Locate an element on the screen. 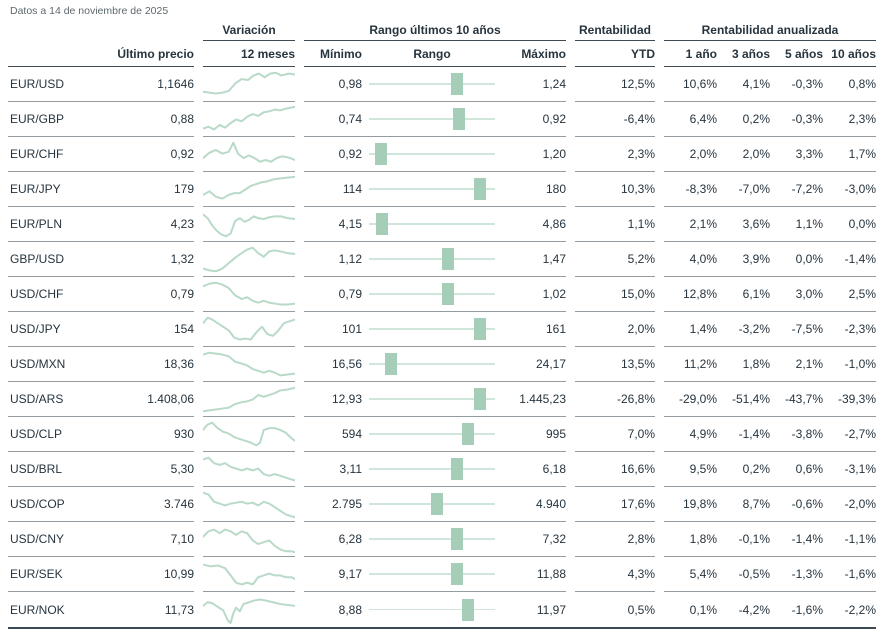 This screenshot has width=886, height=642. last-price-value: 1.408,06 is located at coordinates (170, 399).